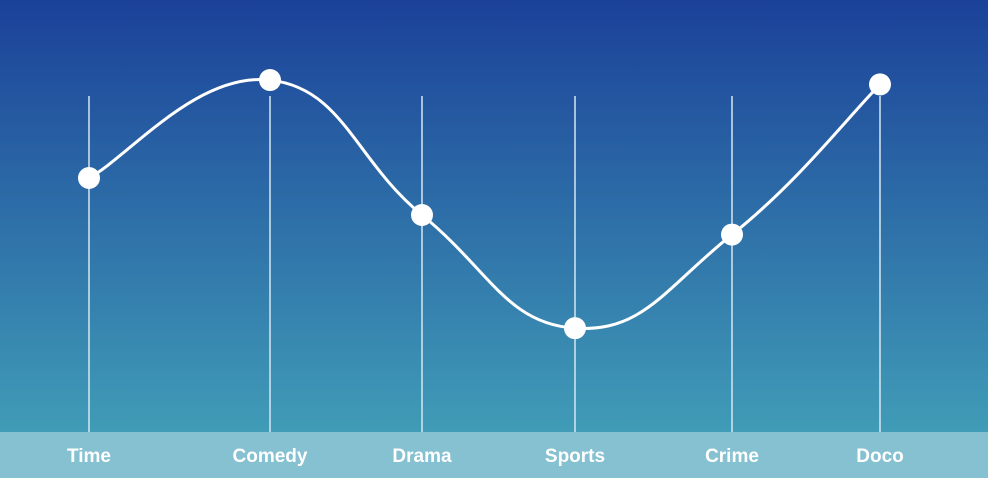 The image size is (990, 483). Describe the element at coordinates (732, 456) in the screenshot. I see `category-label-crime: Crime` at that location.